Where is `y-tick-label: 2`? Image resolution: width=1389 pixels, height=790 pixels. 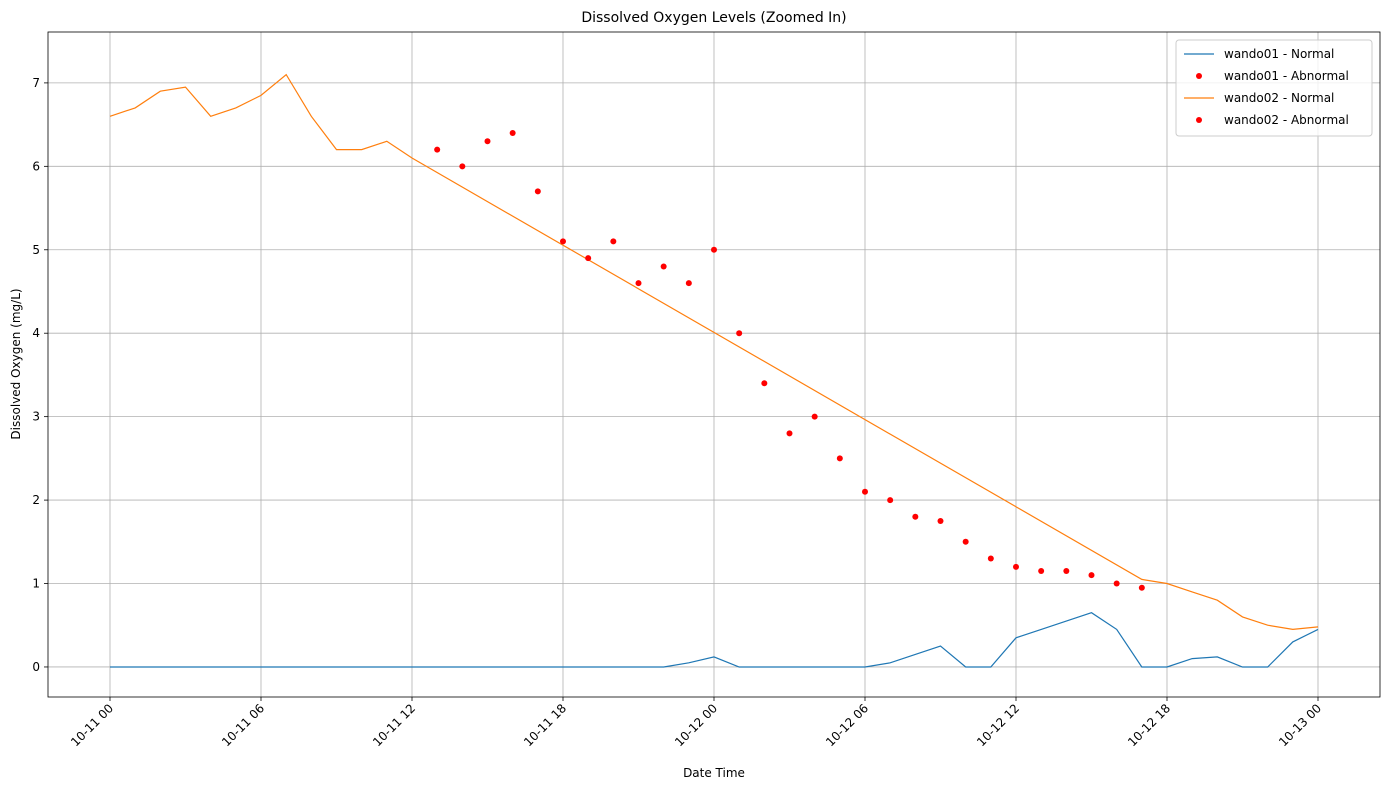
y-tick-label: 2 is located at coordinates (36, 500).